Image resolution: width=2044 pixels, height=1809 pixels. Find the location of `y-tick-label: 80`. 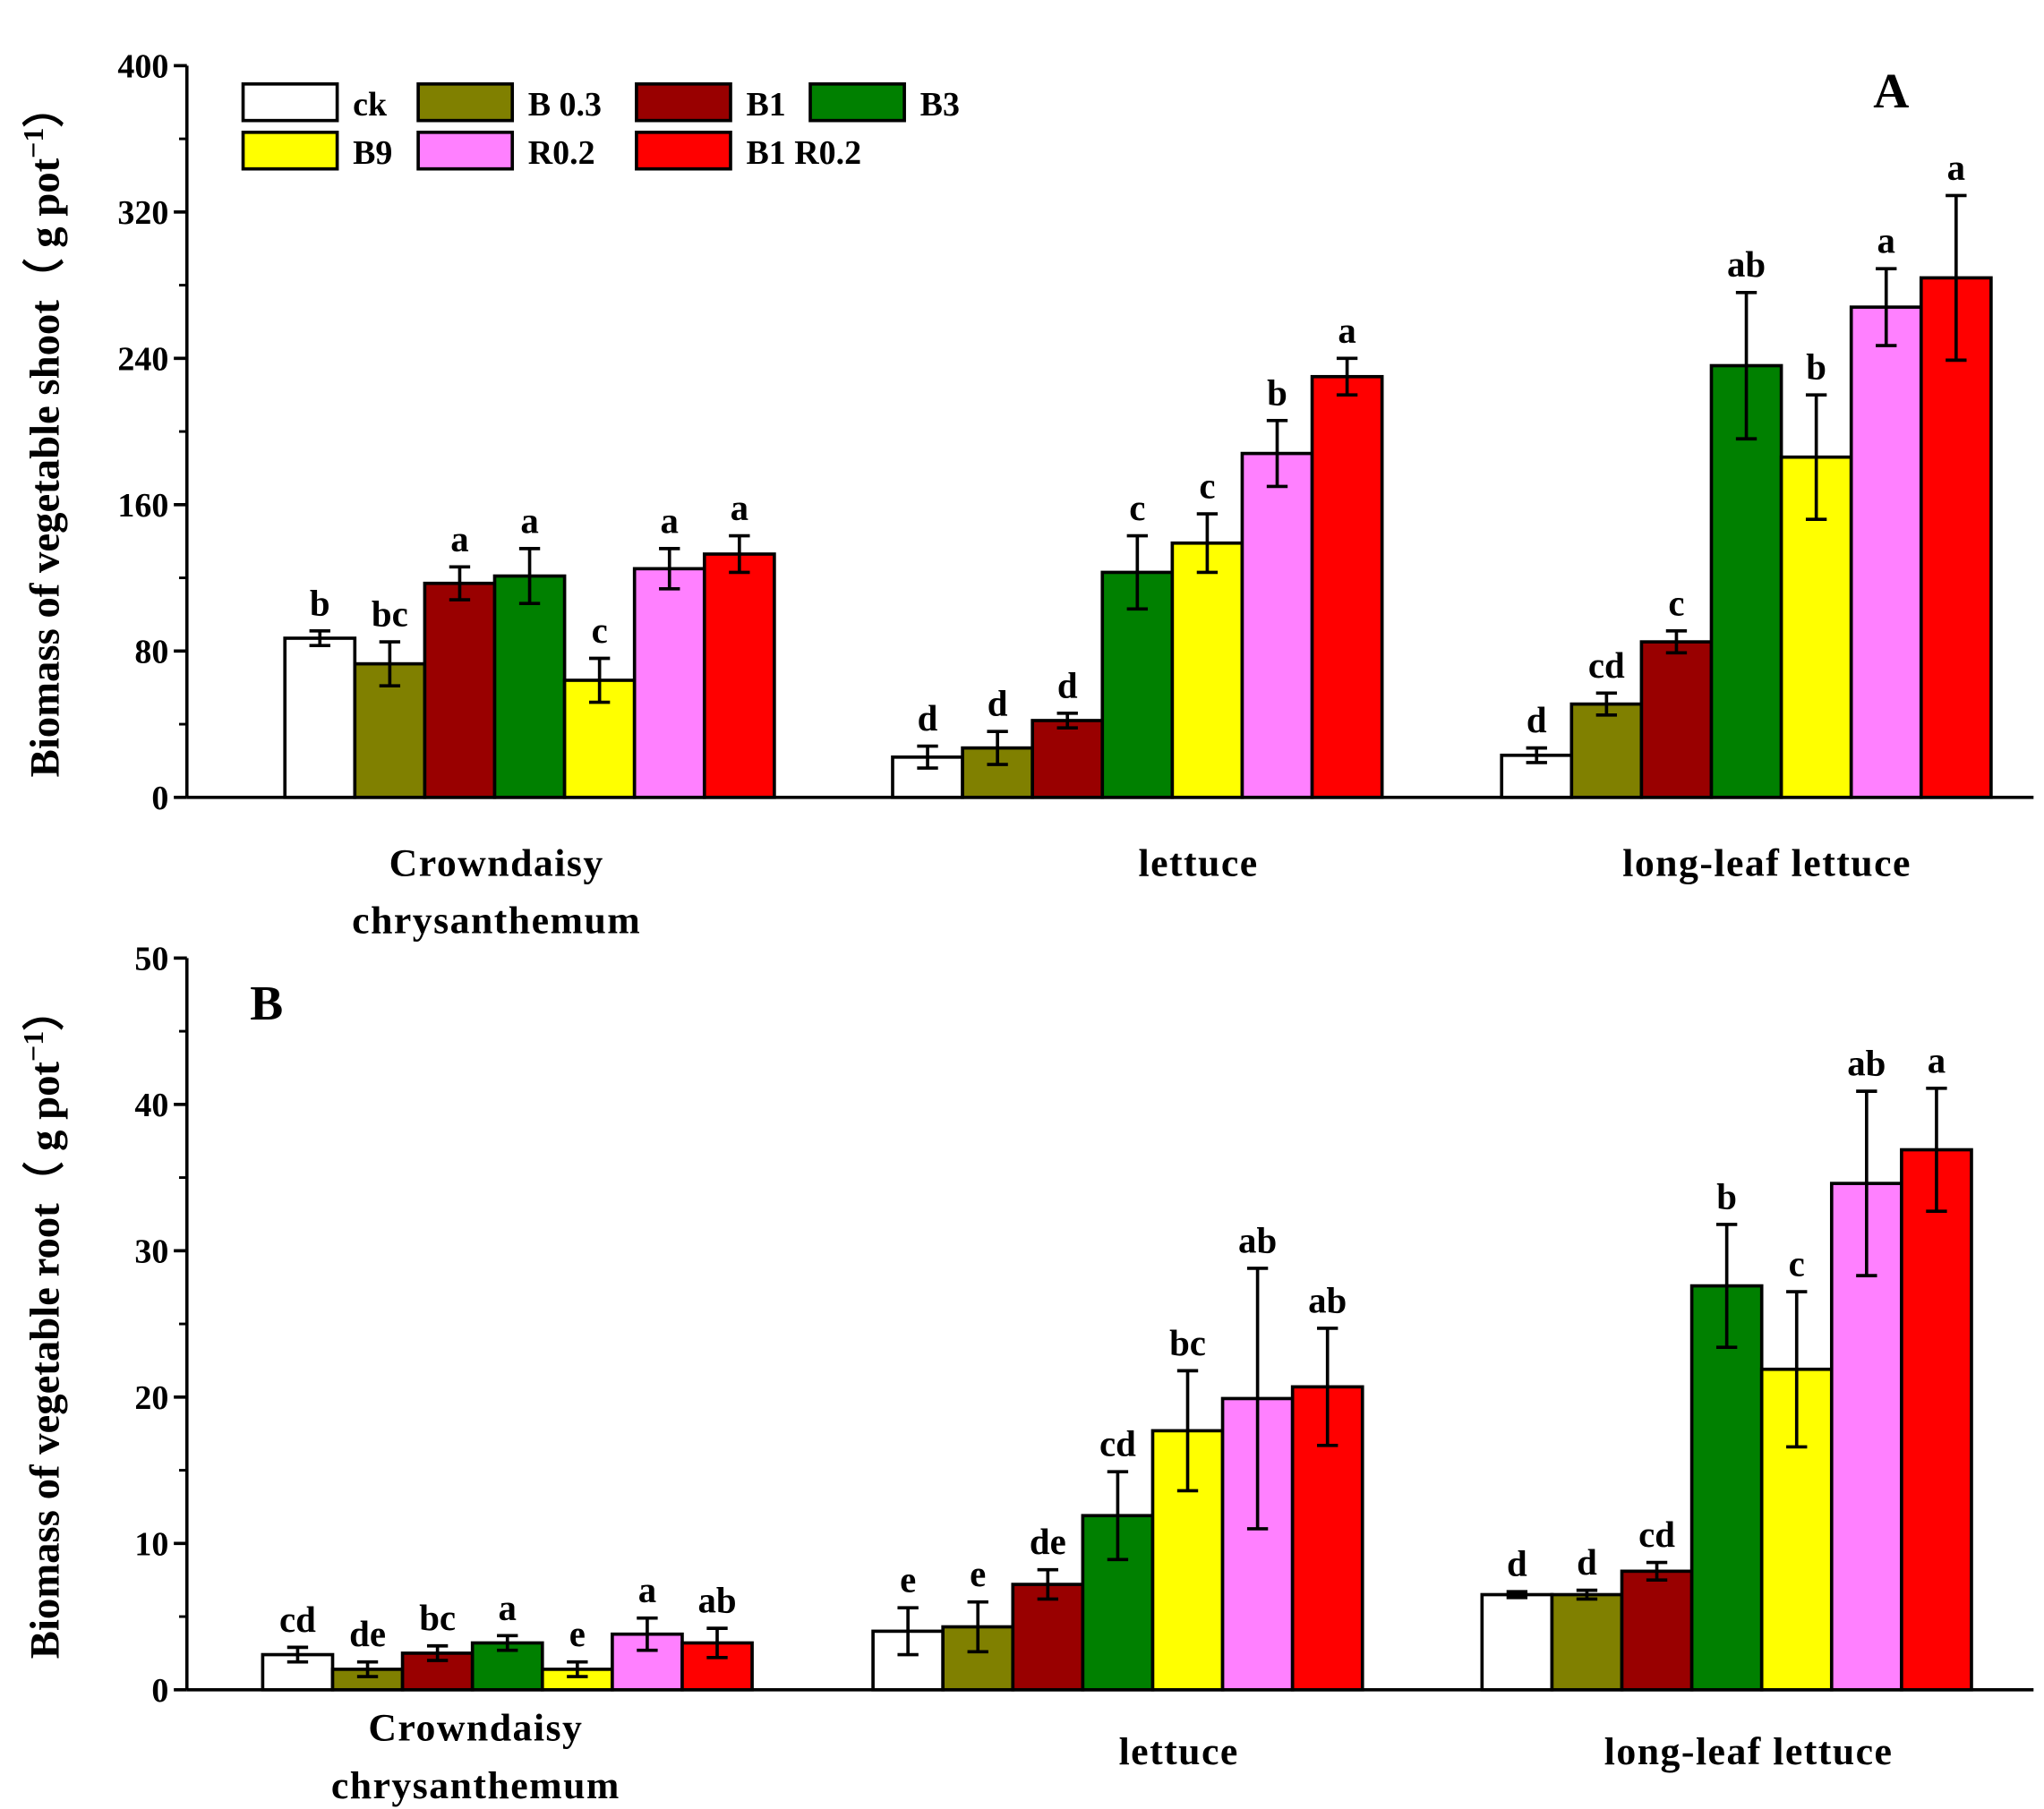

y-tick-label: 80 is located at coordinates (151, 651).